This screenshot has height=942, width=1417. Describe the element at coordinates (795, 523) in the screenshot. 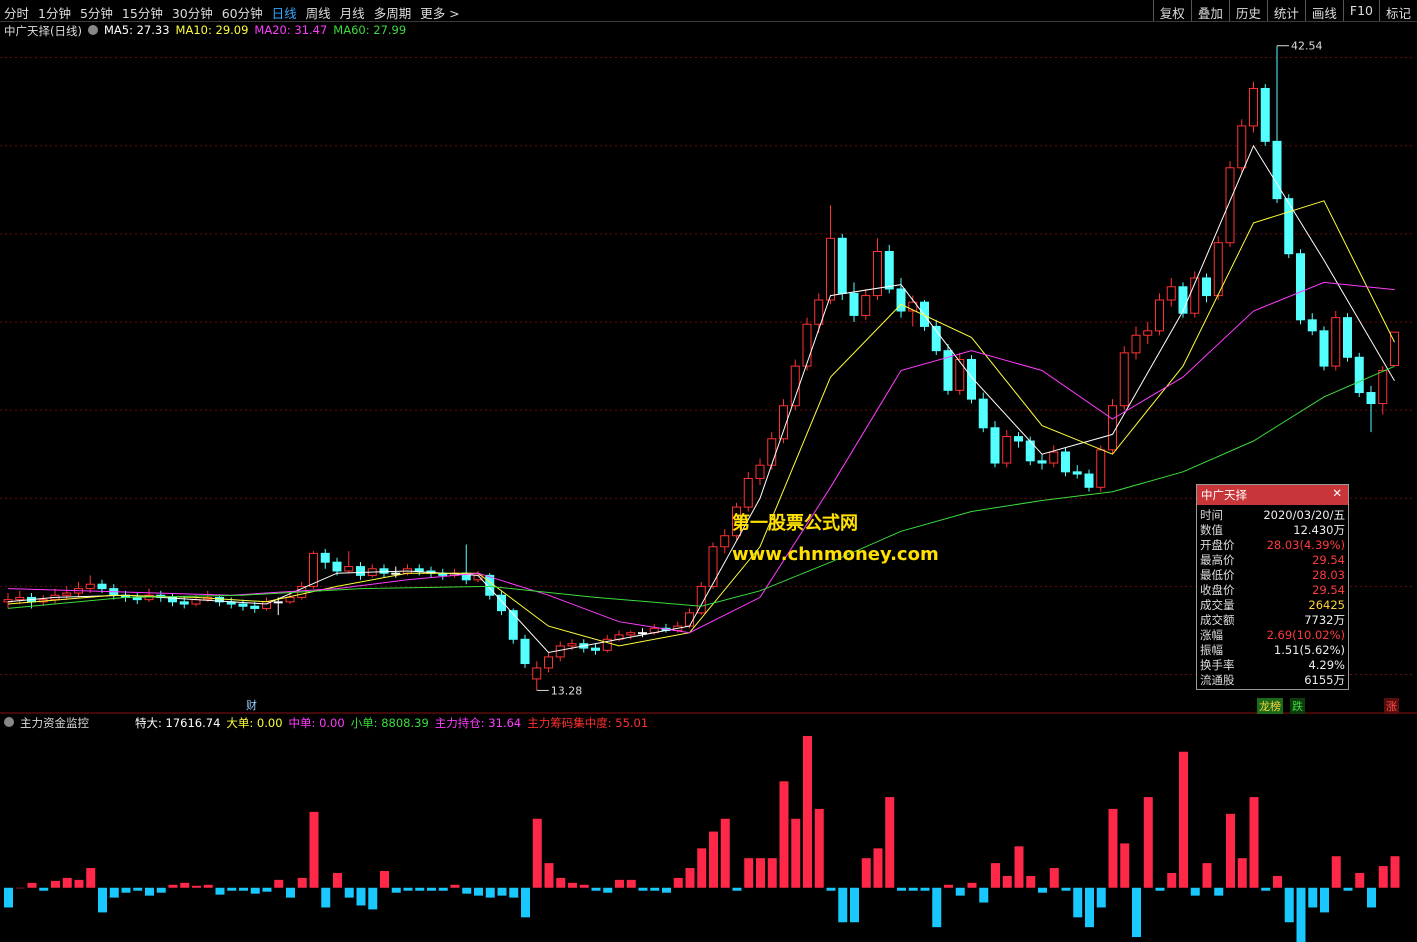

I see `watermark: 第一股票公式网` at that location.